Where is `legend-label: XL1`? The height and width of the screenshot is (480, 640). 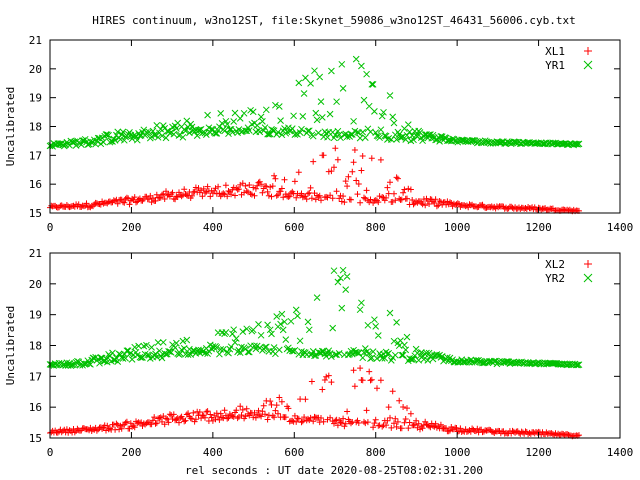 legend-label: XL1 is located at coordinates (555, 51).